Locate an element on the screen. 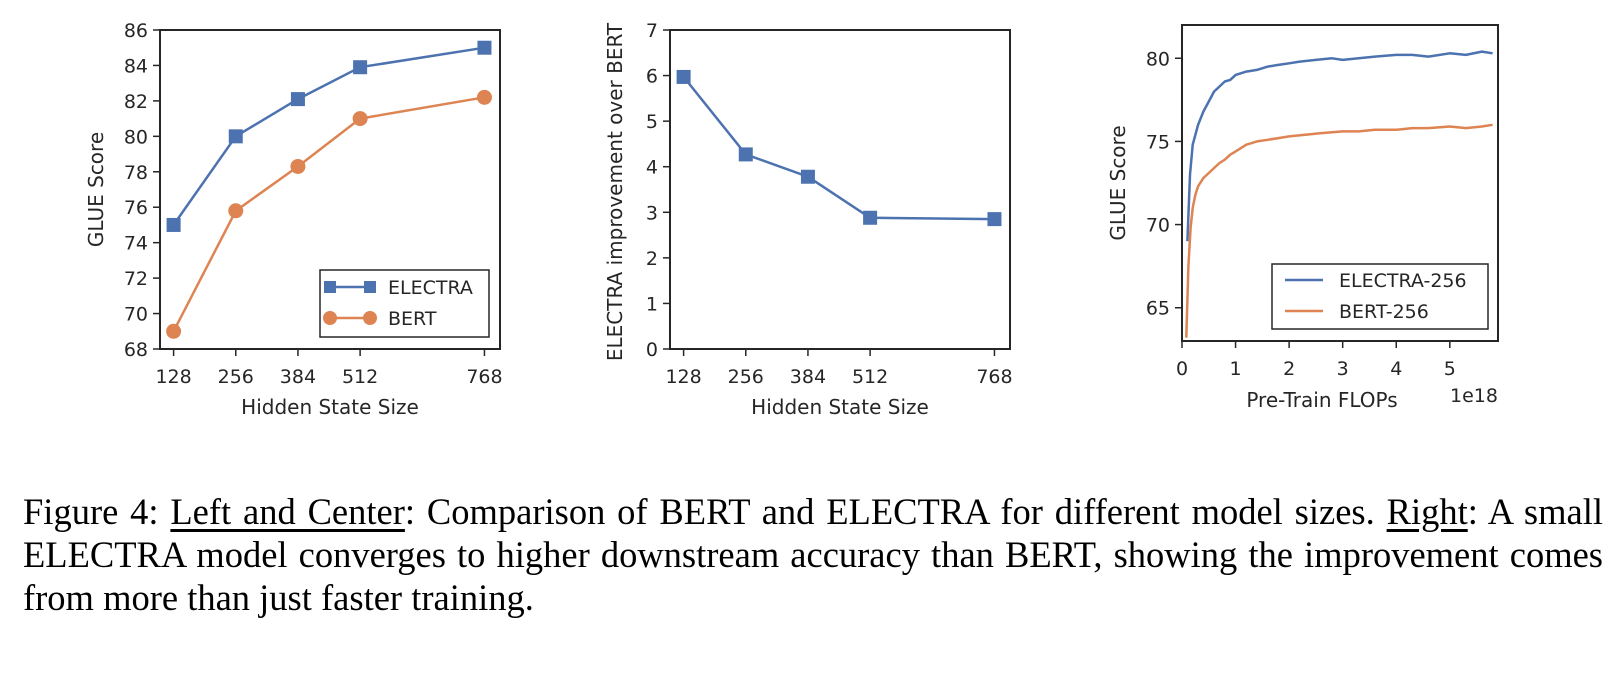 The image size is (1618, 681). chart3-ytick-label: 80 is located at coordinates (1158, 59).